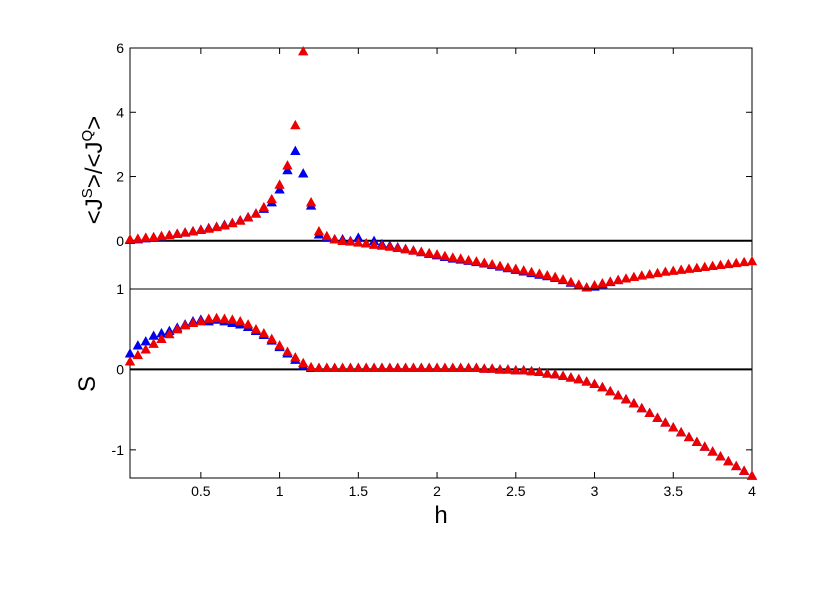  Describe the element at coordinates (120, 369) in the screenshot. I see `bottom-y-tick-label: 0` at that location.